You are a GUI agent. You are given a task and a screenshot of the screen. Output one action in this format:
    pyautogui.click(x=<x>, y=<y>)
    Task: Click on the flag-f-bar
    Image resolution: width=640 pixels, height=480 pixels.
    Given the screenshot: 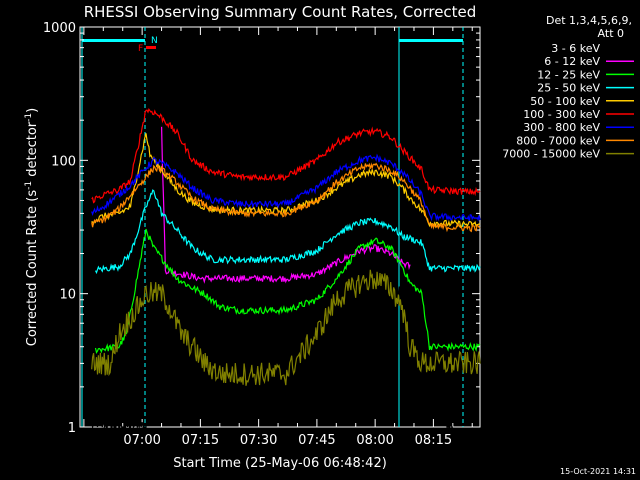 What is the action you would take?
    pyautogui.click(x=151, y=47)
    